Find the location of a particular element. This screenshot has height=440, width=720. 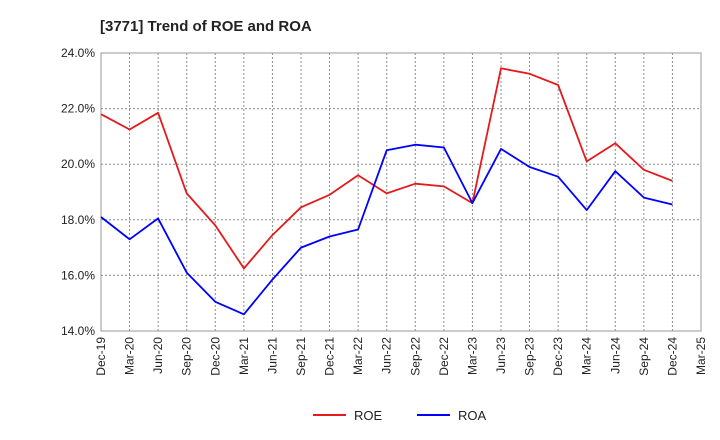

x-tick-label: Dec-23 is located at coordinates (558, 356).